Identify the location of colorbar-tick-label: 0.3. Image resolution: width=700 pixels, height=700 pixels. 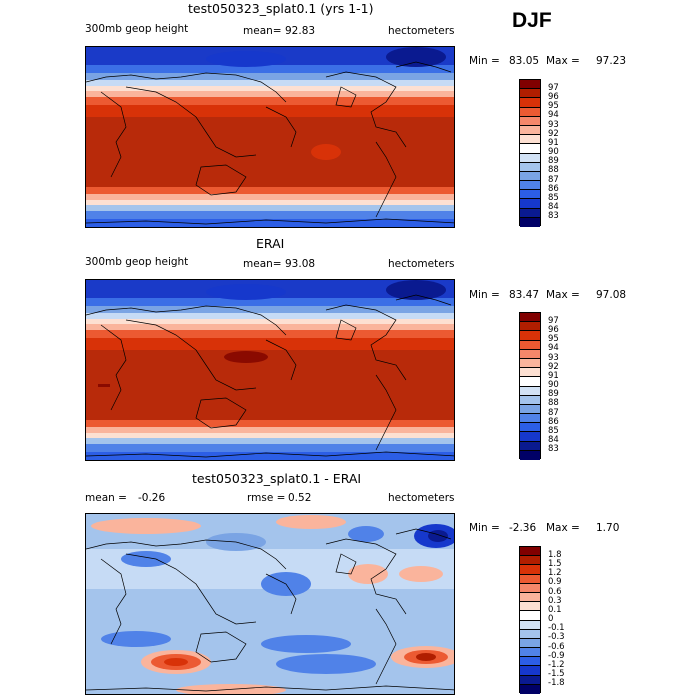
(555, 601).